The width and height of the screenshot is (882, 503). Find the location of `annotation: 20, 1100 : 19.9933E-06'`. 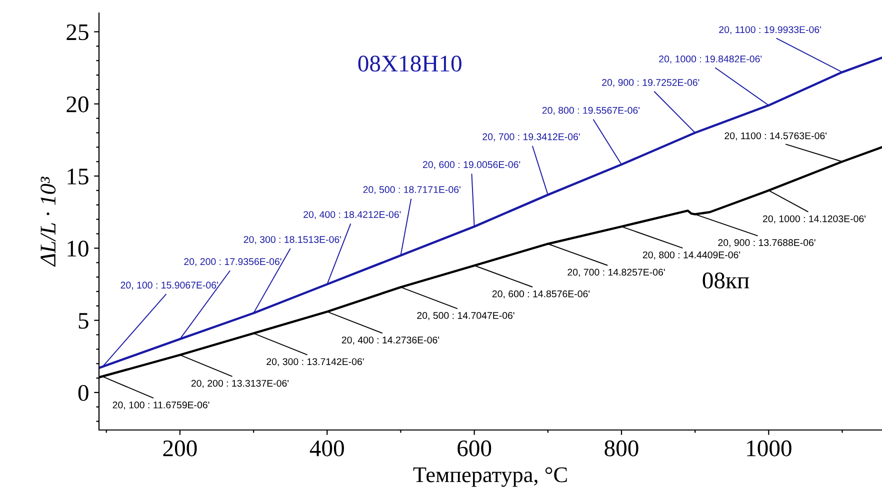

annotation: 20, 1100 : 19.9933E-06' is located at coordinates (770, 30).